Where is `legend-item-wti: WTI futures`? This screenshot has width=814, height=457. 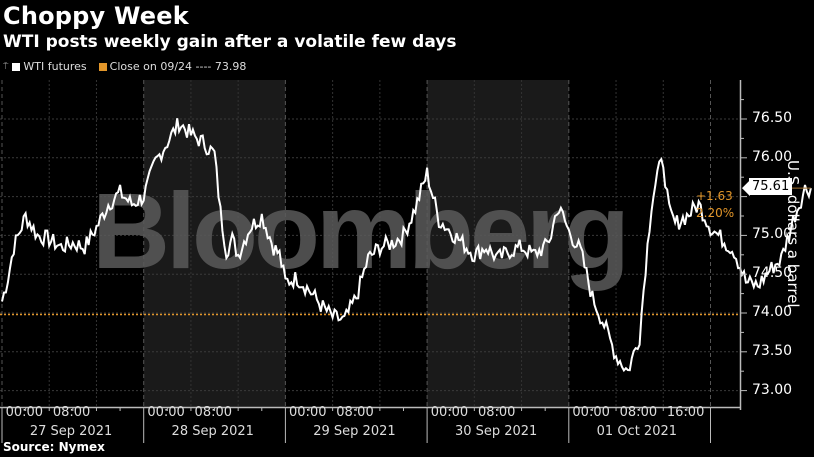
legend-item-wti: WTI futures is located at coordinates (49, 66).